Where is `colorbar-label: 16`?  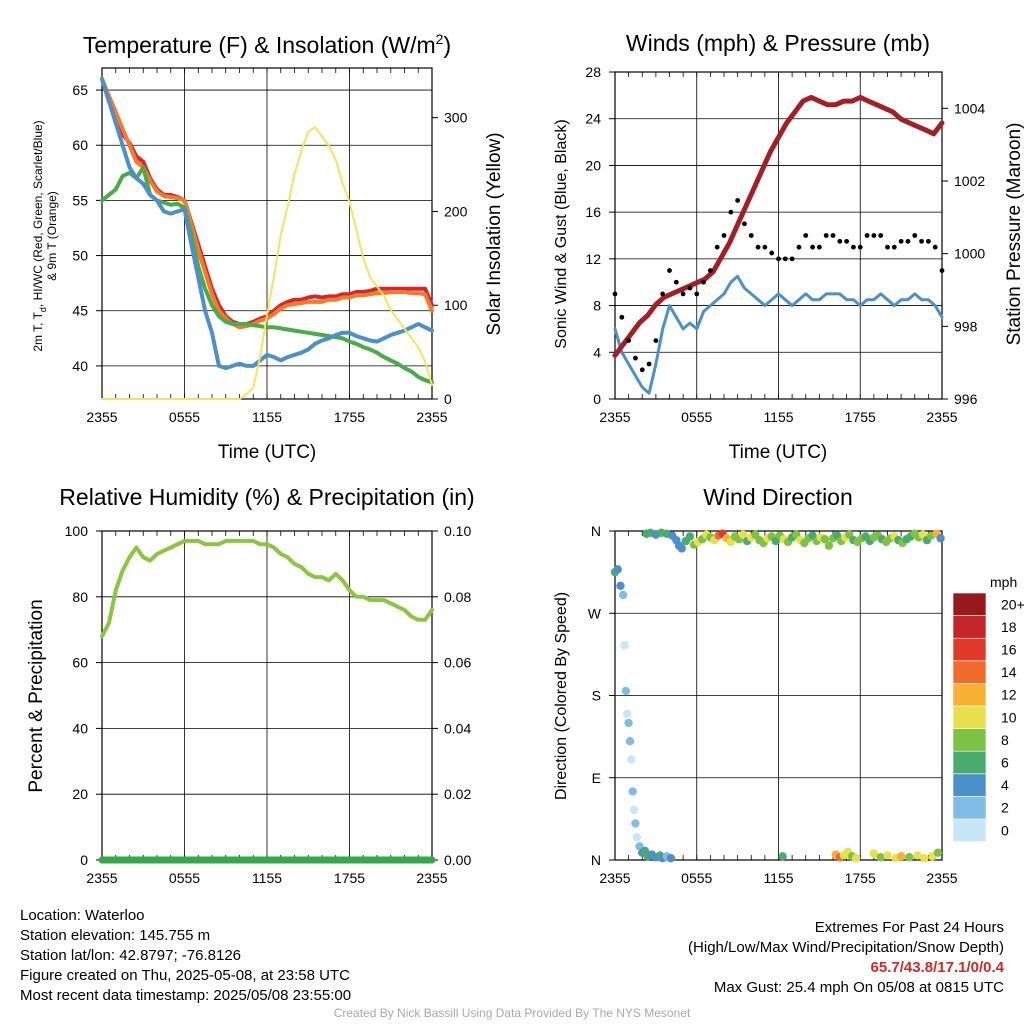 colorbar-label: 16 is located at coordinates (1009, 650).